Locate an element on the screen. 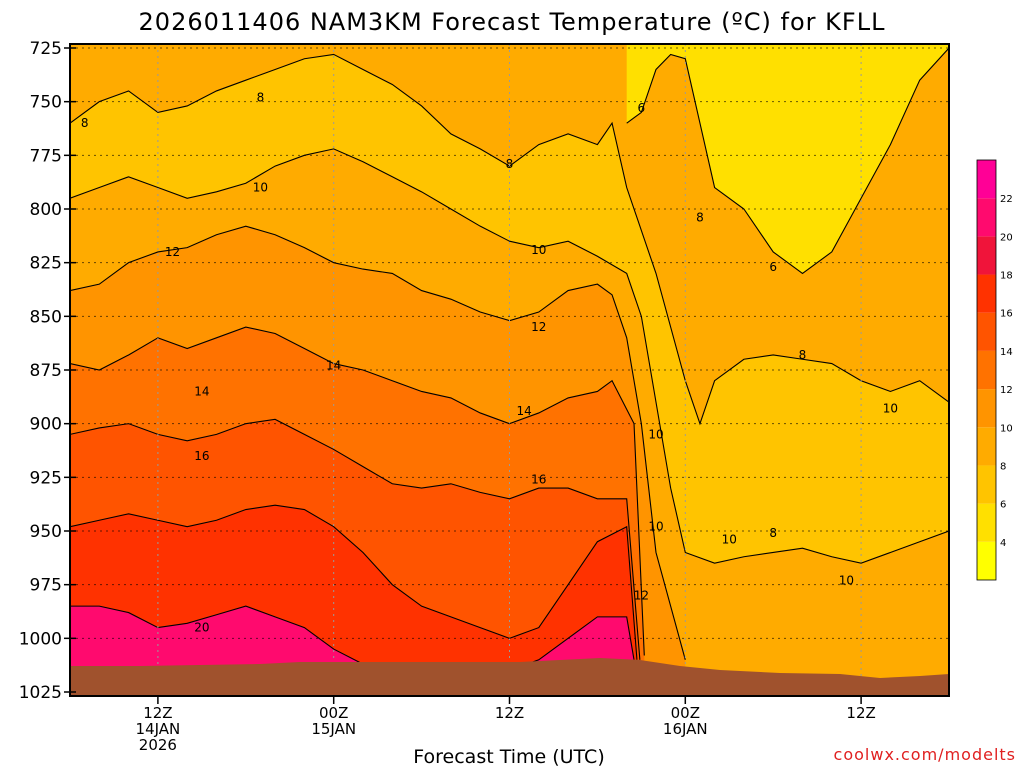 Image resolution: width=1024 pixels, height=768 pixels. y-tick-label: 900 is located at coordinates (46, 425).